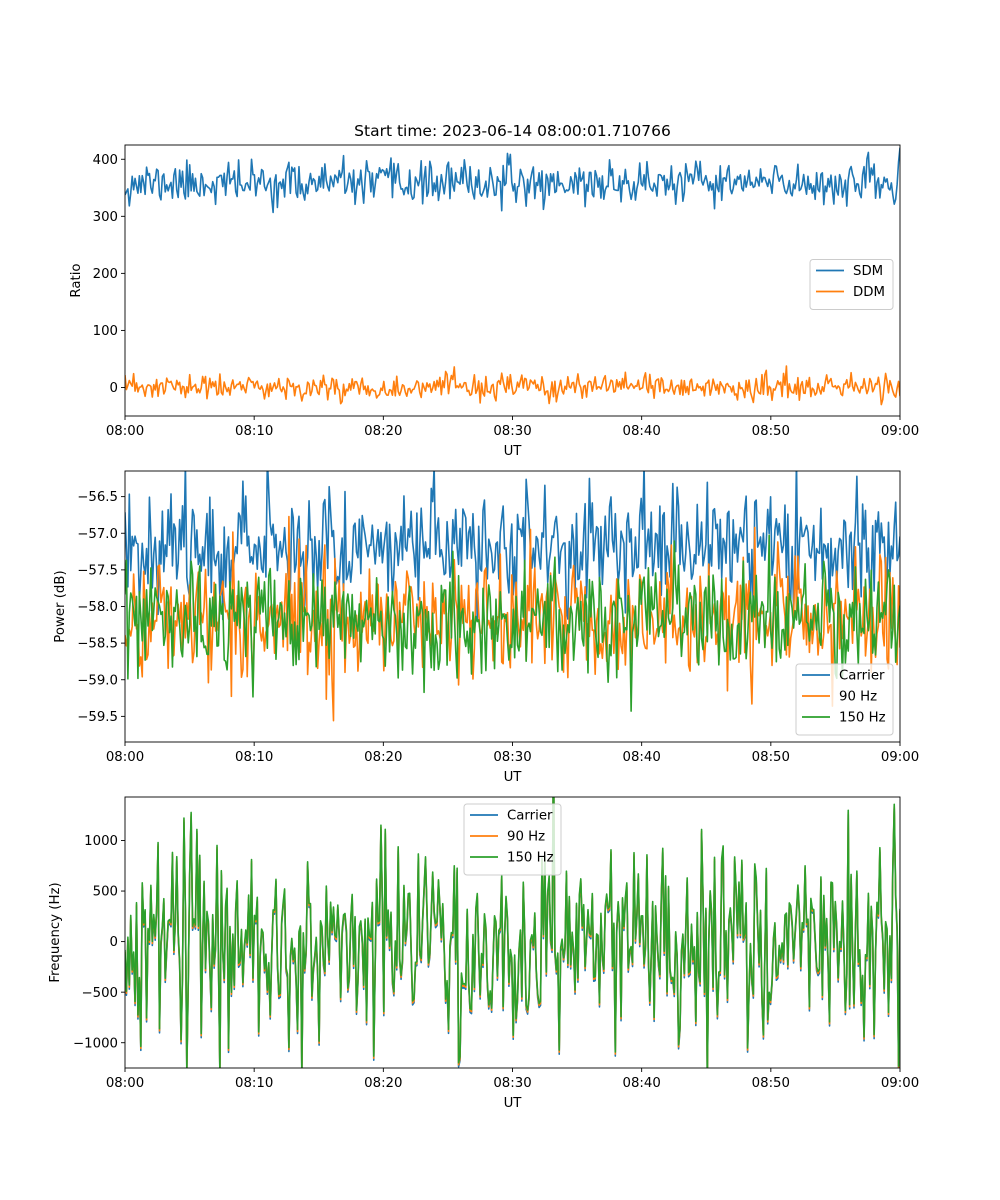 The image size is (1000, 1200). I want to click on figure-title: Start time: 2023-06-14 08:00:01.710766, so click(512, 131).